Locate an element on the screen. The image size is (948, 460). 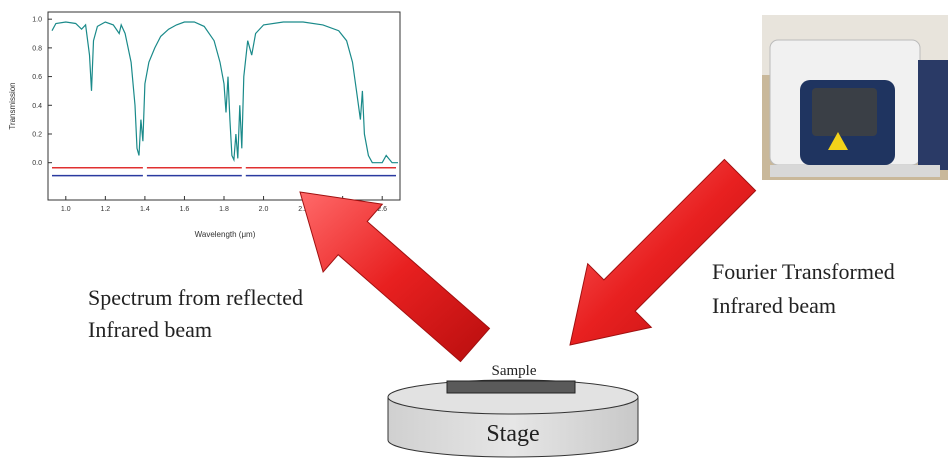
sample-label: Sample is located at coordinates (514, 371).